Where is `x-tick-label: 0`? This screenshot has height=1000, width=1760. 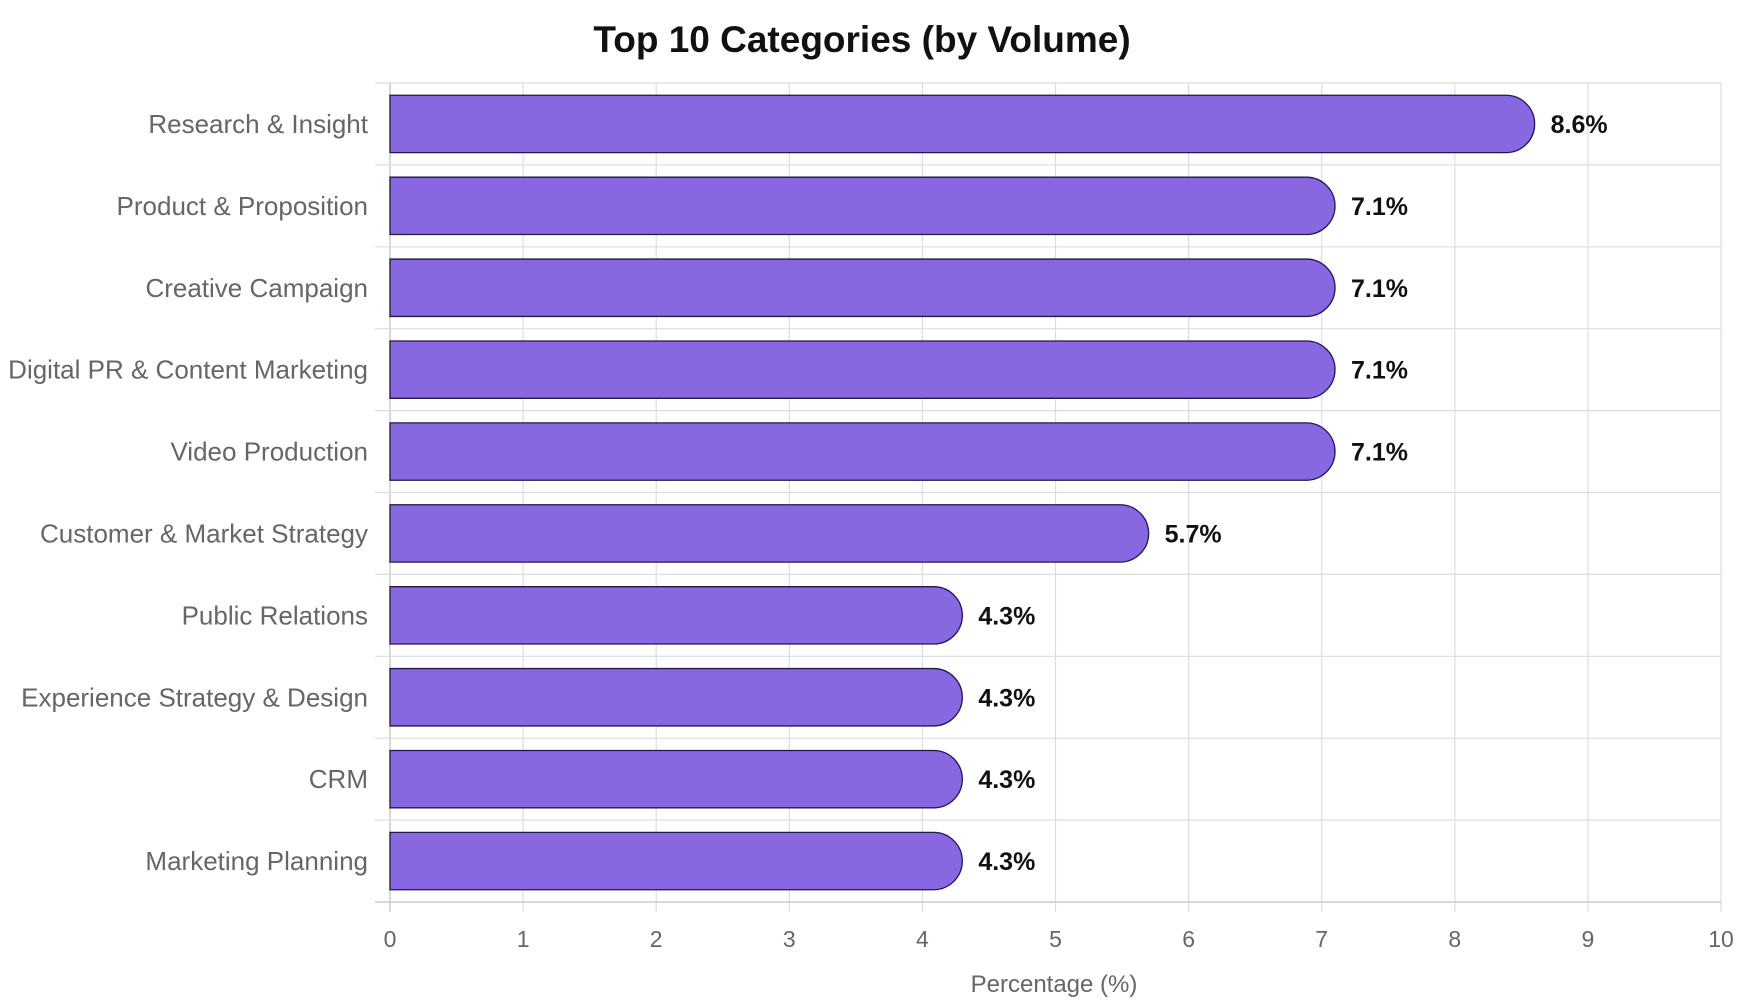 x-tick-label: 0 is located at coordinates (390, 939).